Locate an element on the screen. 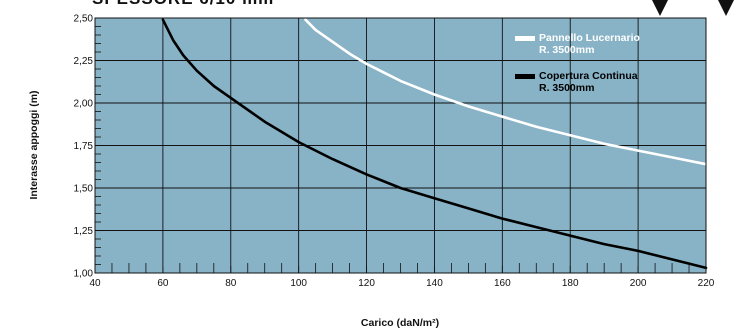 This screenshot has height=329, width=741. decor-triangle-icon-right is located at coordinates (726, 8).